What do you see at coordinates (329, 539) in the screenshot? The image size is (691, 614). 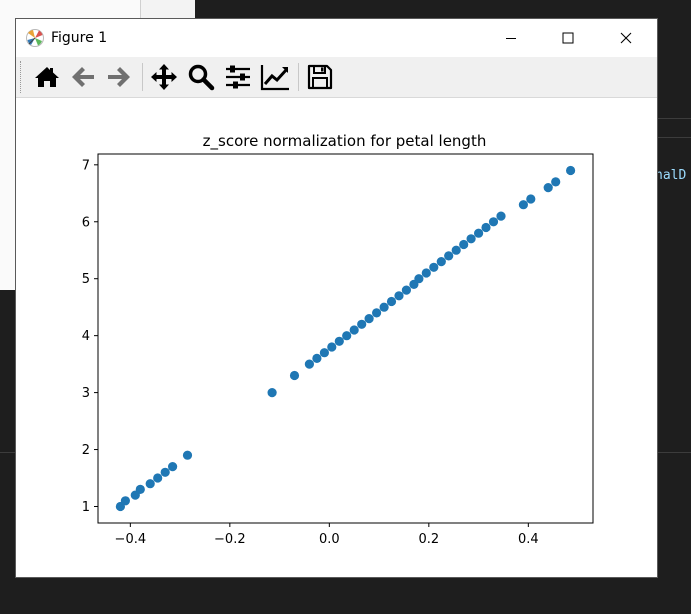 I see `x-tick-label: 0.0` at bounding box center [329, 539].